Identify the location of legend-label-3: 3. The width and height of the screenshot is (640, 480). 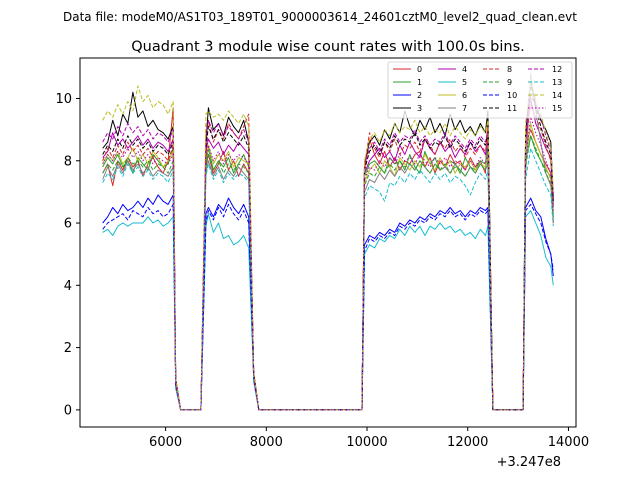
(419, 108).